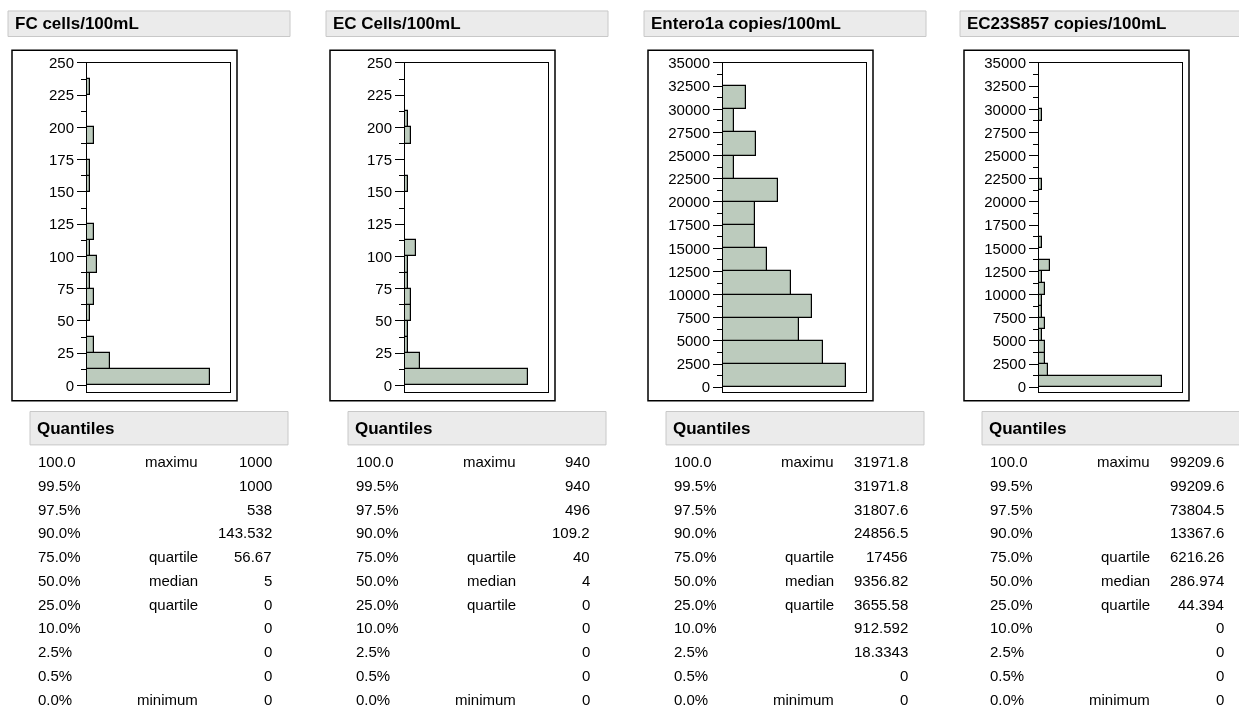 This screenshot has width=1239, height=712. Describe the element at coordinates (746, 23) in the screenshot. I see `chart-title: Entero1a copies/100mL` at that location.